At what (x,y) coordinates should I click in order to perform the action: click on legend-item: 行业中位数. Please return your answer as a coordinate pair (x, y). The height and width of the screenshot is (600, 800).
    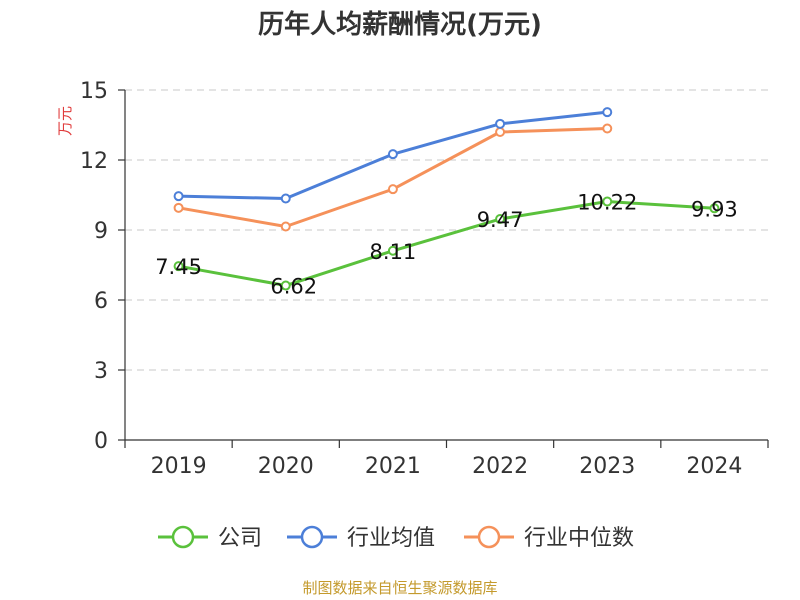
    Looking at the image, I should click on (549, 538).